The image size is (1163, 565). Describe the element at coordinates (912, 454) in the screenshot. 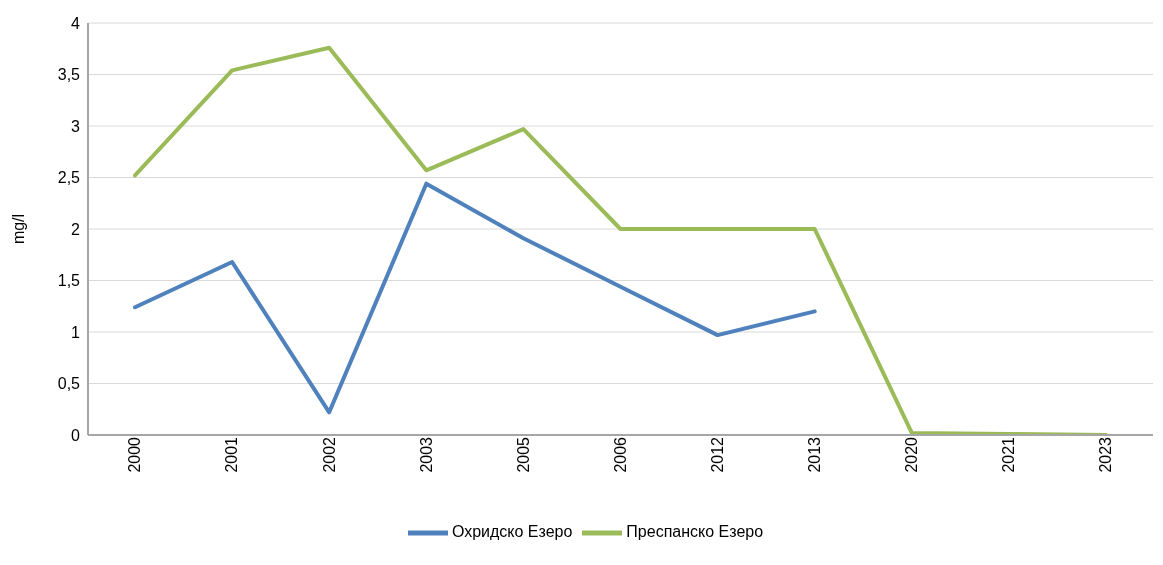

I see `x-tick-label: 2020` at that location.